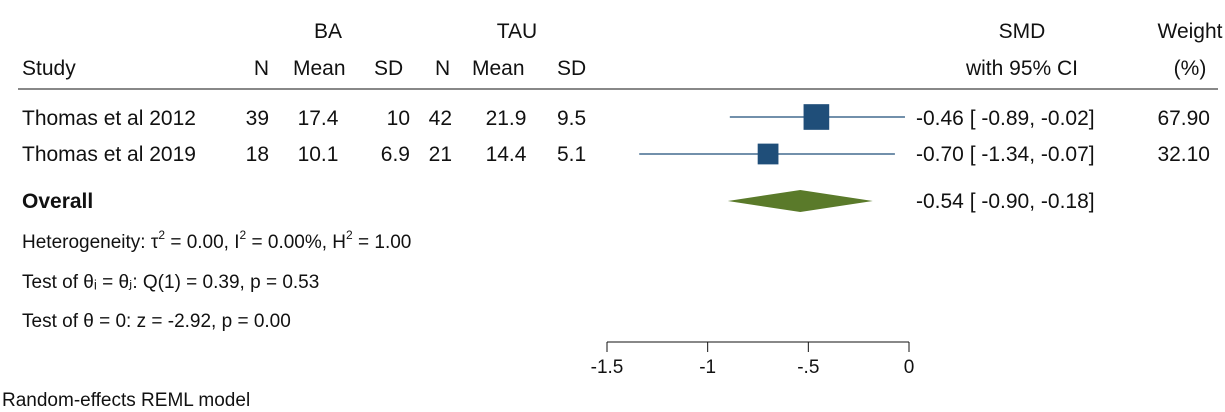  Describe the element at coordinates (1183, 154) in the screenshot. I see `study-weight-2: 32.10` at that location.